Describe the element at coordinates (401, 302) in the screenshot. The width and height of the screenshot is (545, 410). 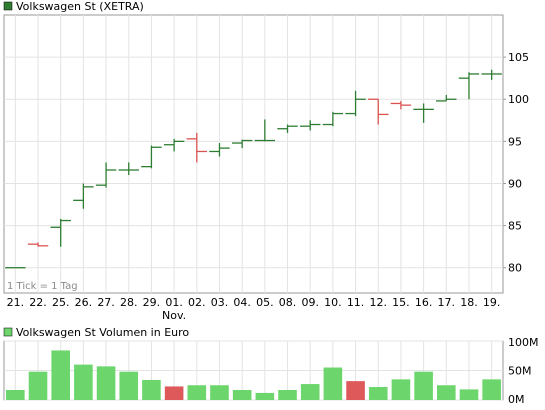
I see `date-tick-label: 15.` at that location.